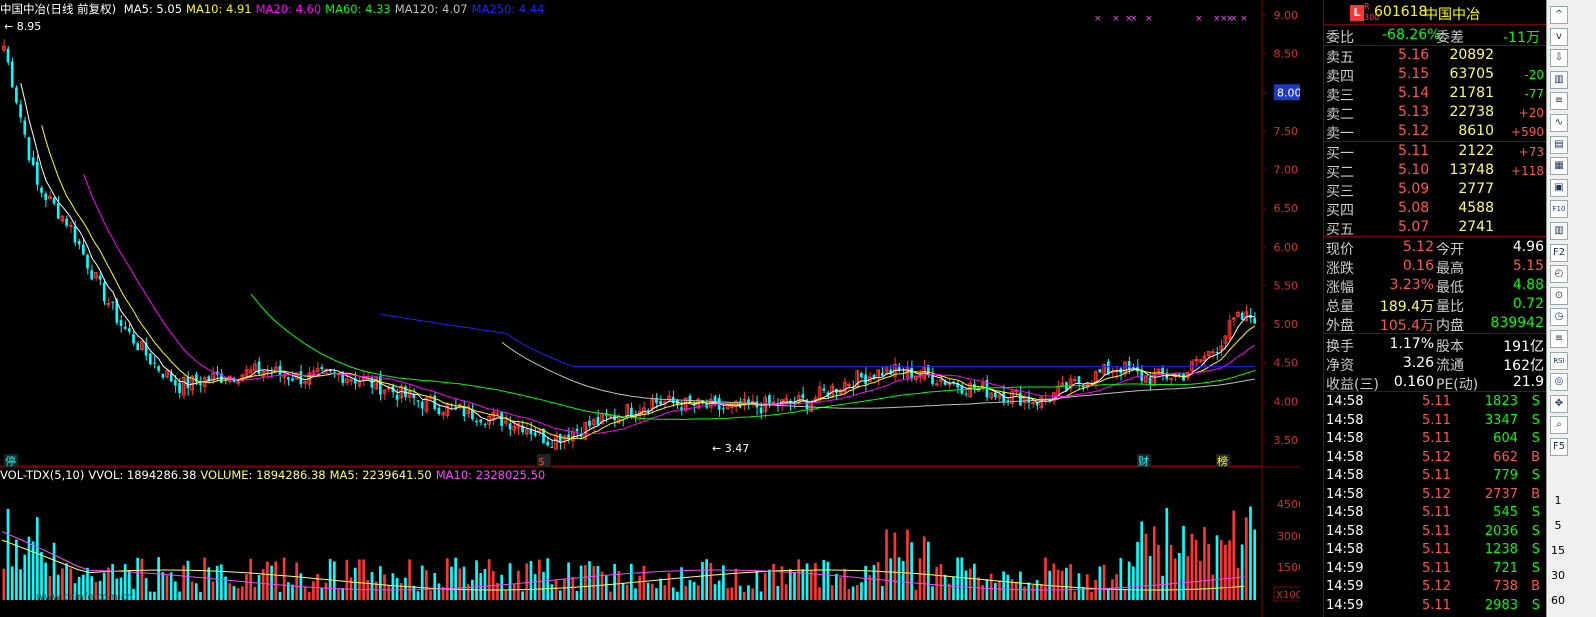 The height and width of the screenshot is (617, 1596). Describe the element at coordinates (1435, 24) in the screenshot. I see `divider` at that location.